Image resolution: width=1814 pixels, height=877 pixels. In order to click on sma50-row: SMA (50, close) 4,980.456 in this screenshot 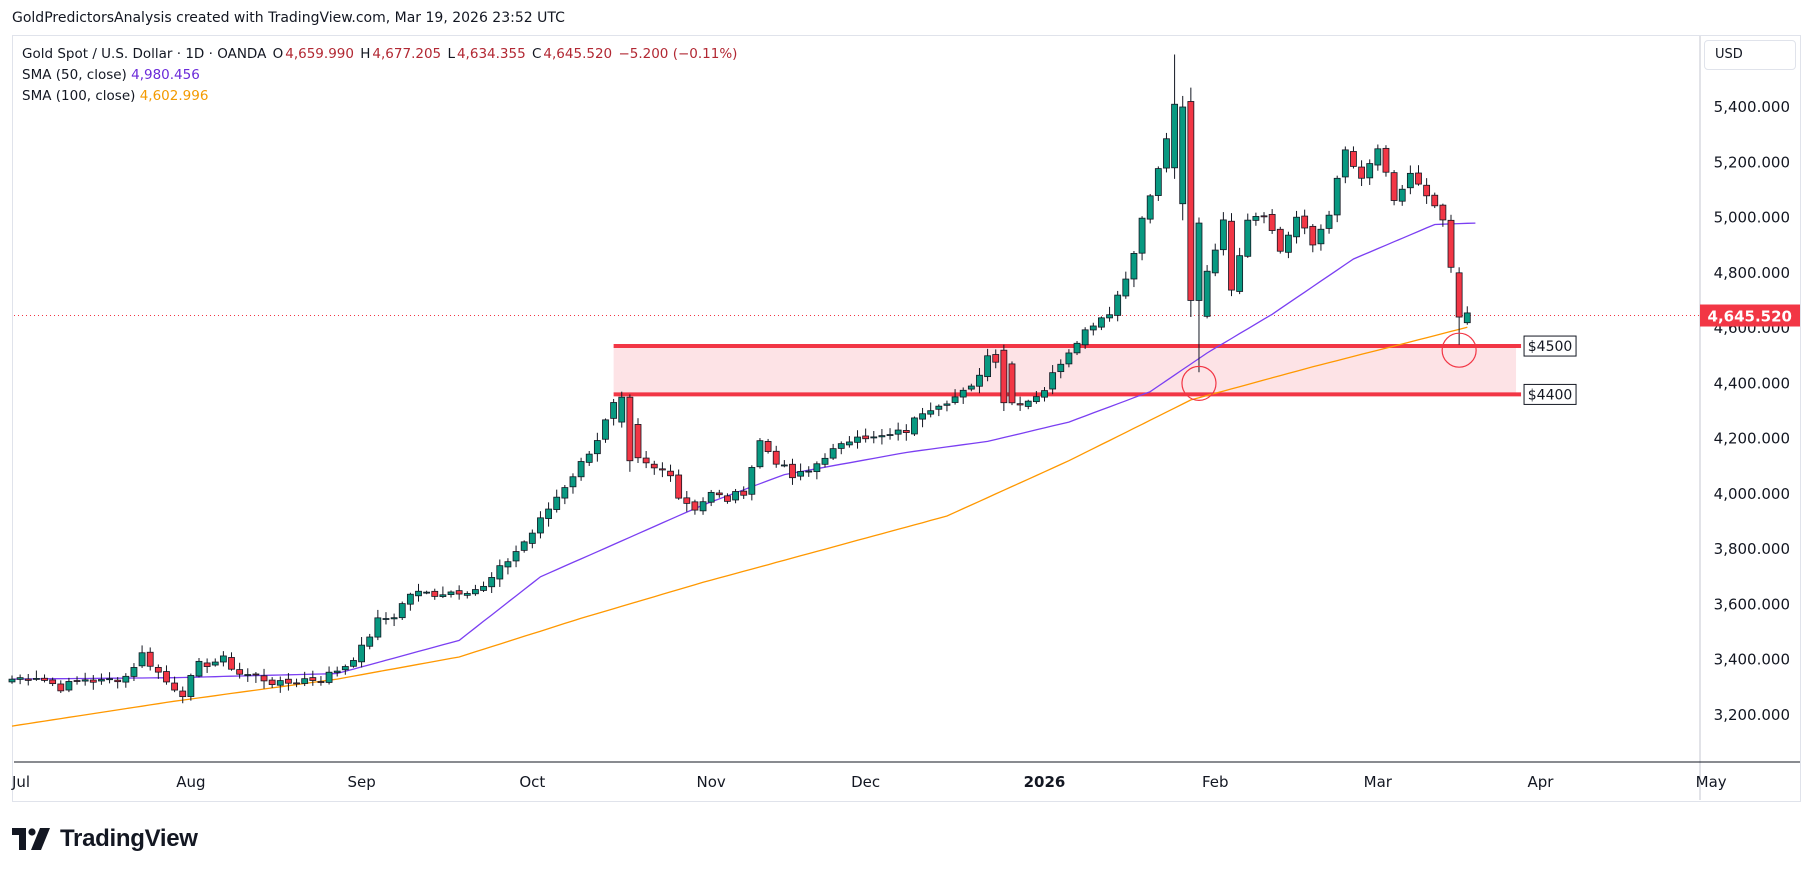, I will do `click(379, 75)`.